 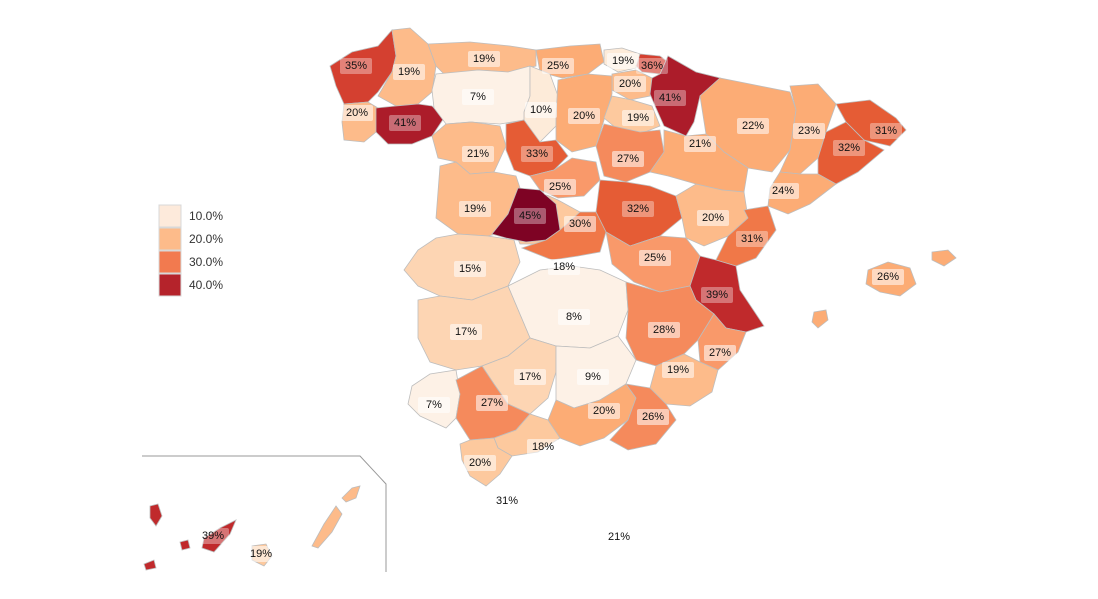 I want to click on province-madrid, so click(x=526, y=215).